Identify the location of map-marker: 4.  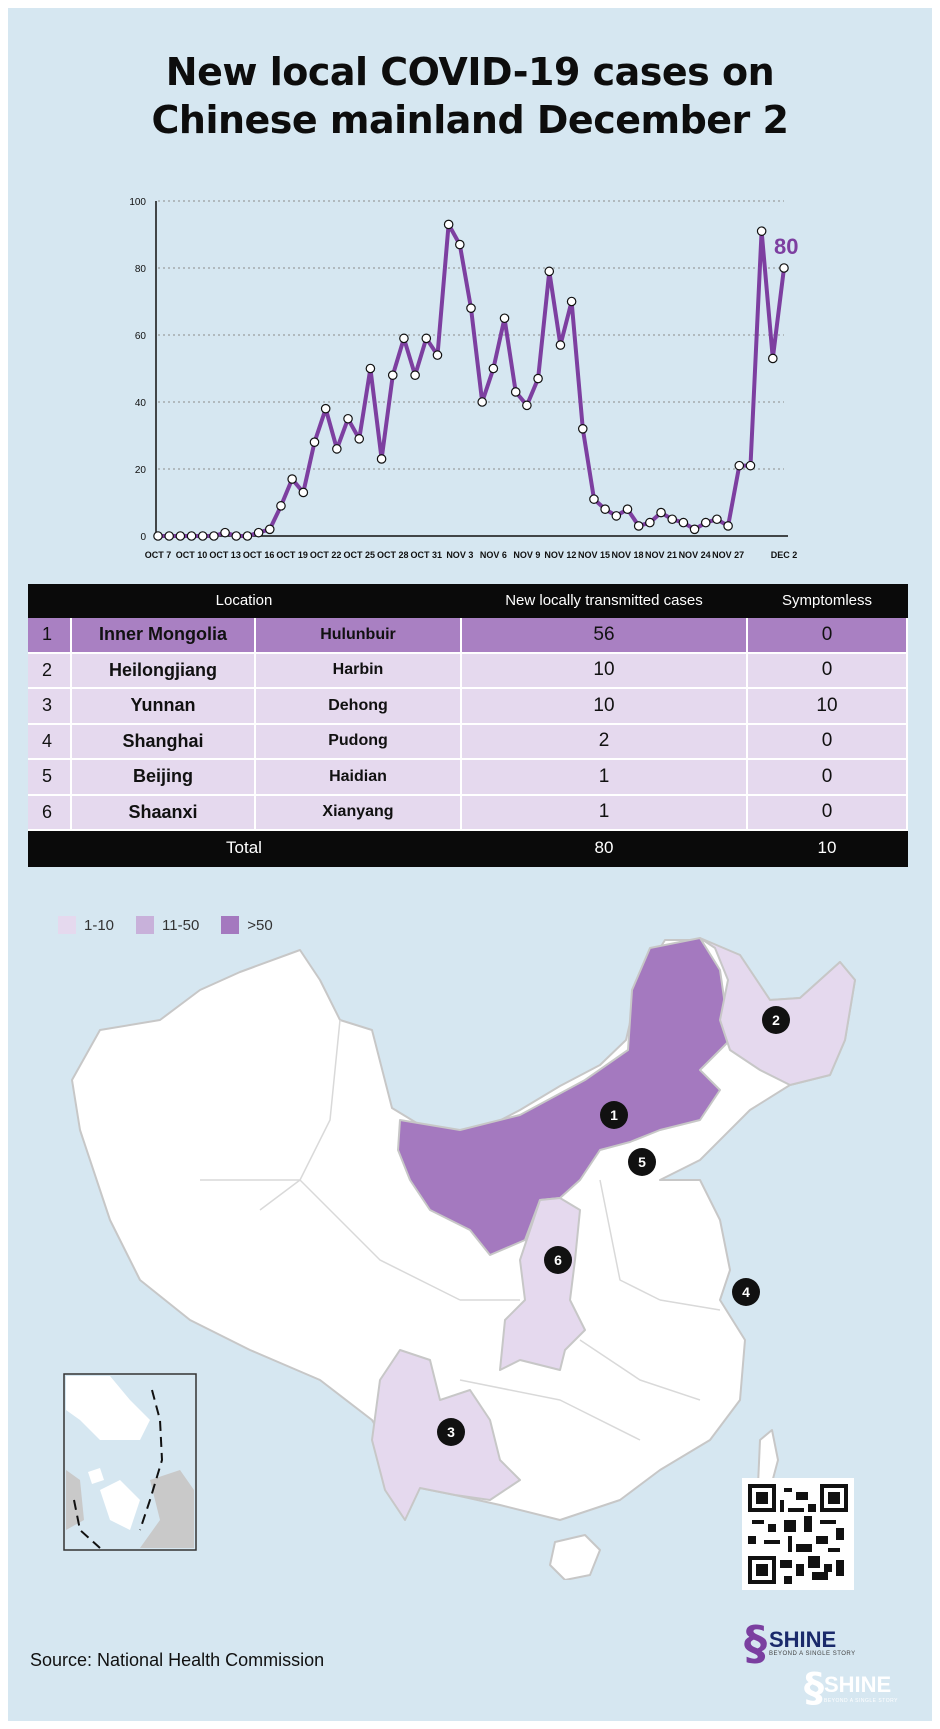
(746, 1292).